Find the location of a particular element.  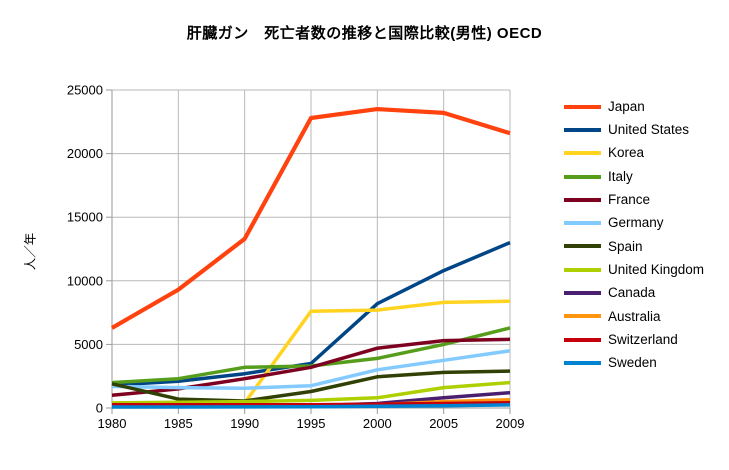

legend-item-united-states: United States is located at coordinates (634, 129).